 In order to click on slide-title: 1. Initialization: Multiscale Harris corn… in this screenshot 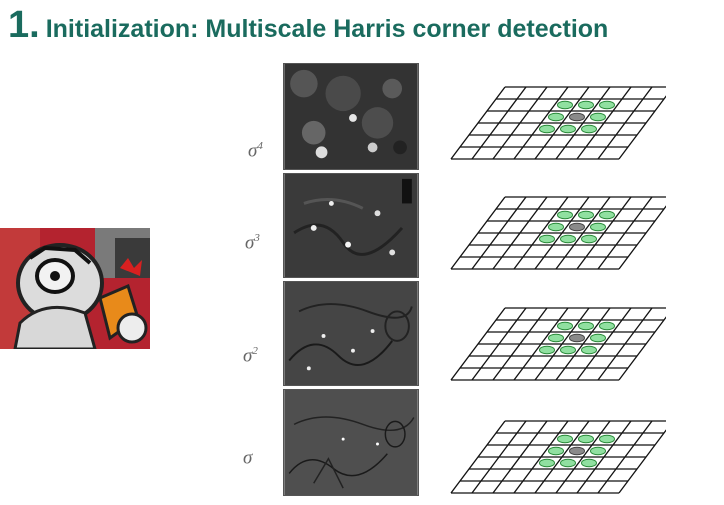, I will do `click(308, 25)`.